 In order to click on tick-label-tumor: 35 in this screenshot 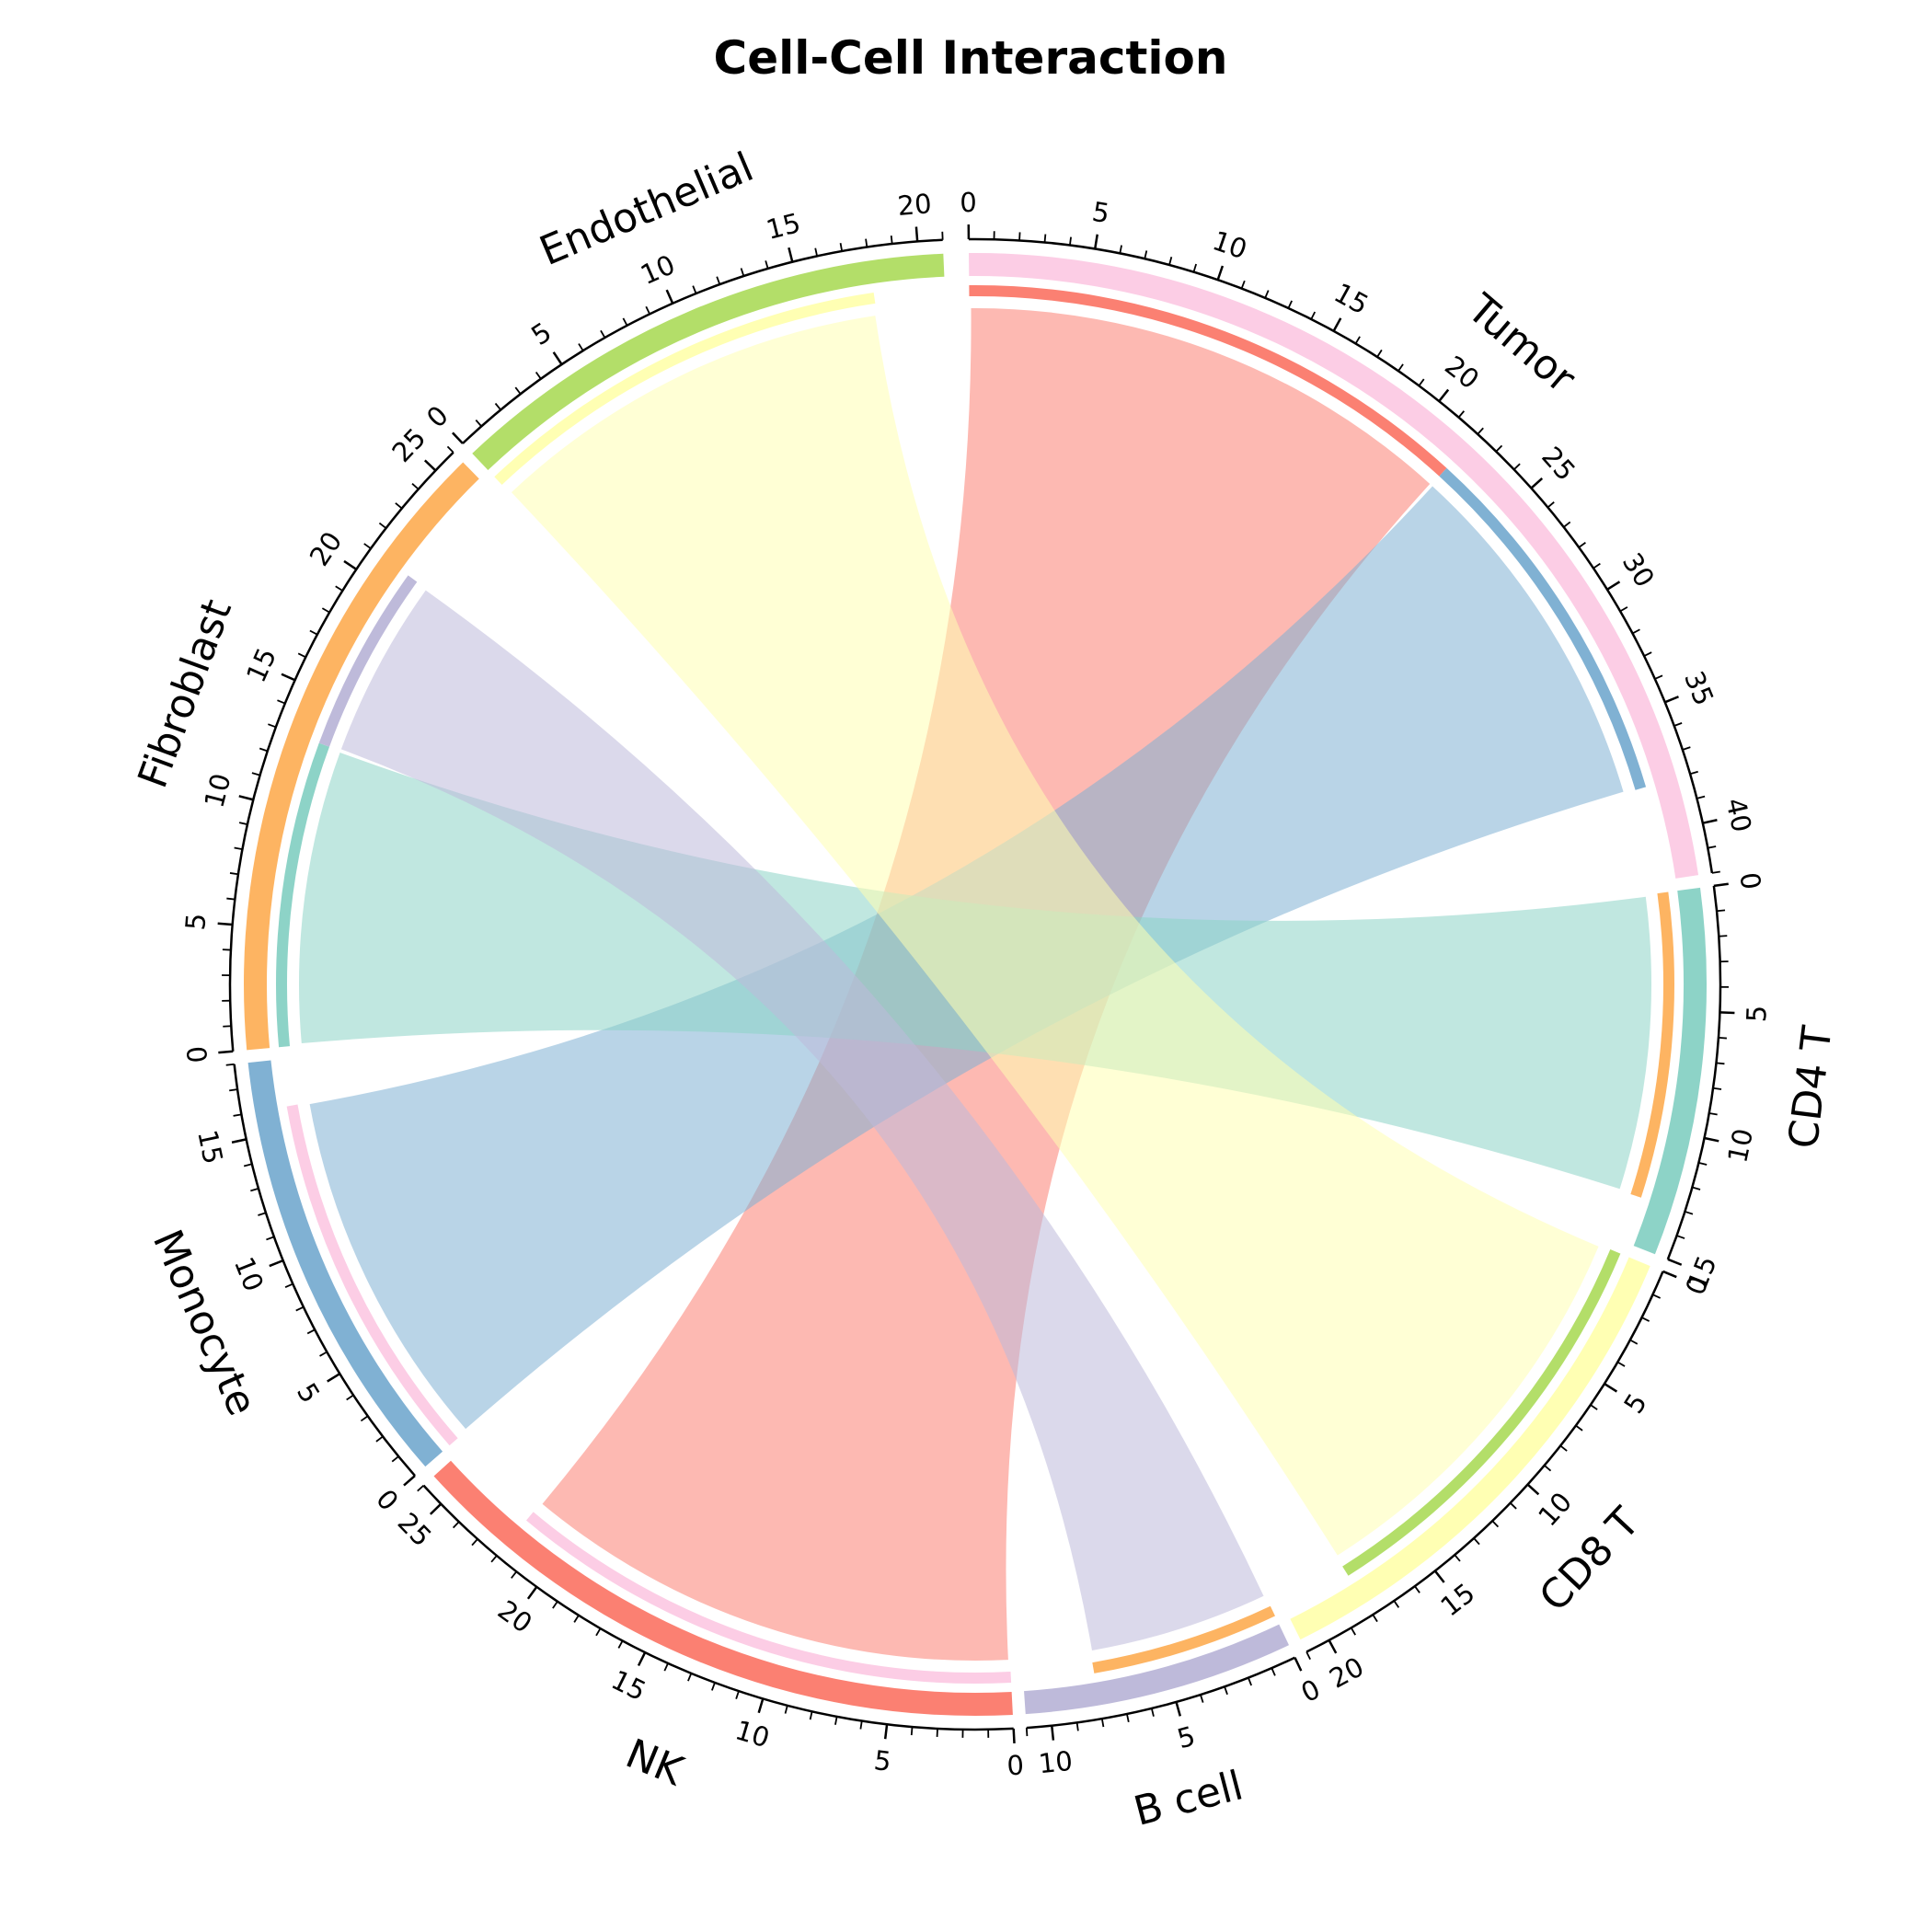, I will do `click(1698, 688)`.